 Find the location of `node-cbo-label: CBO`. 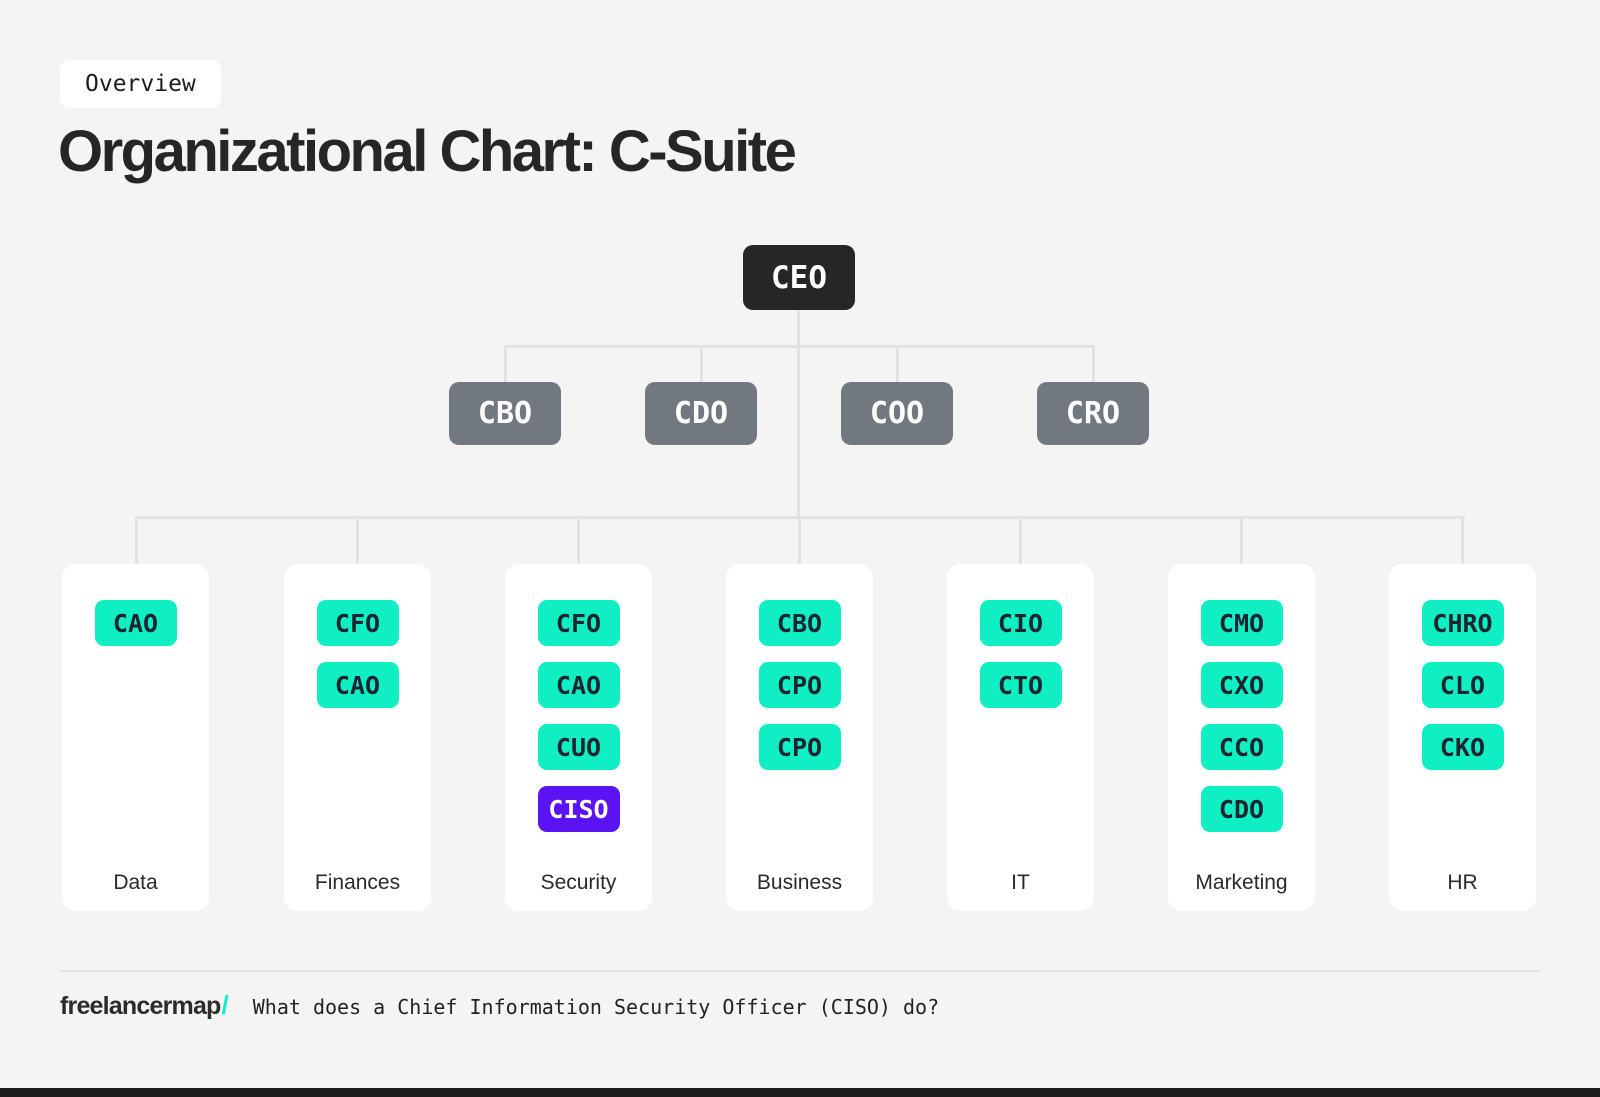

node-cbo-label: CBO is located at coordinates (505, 413).